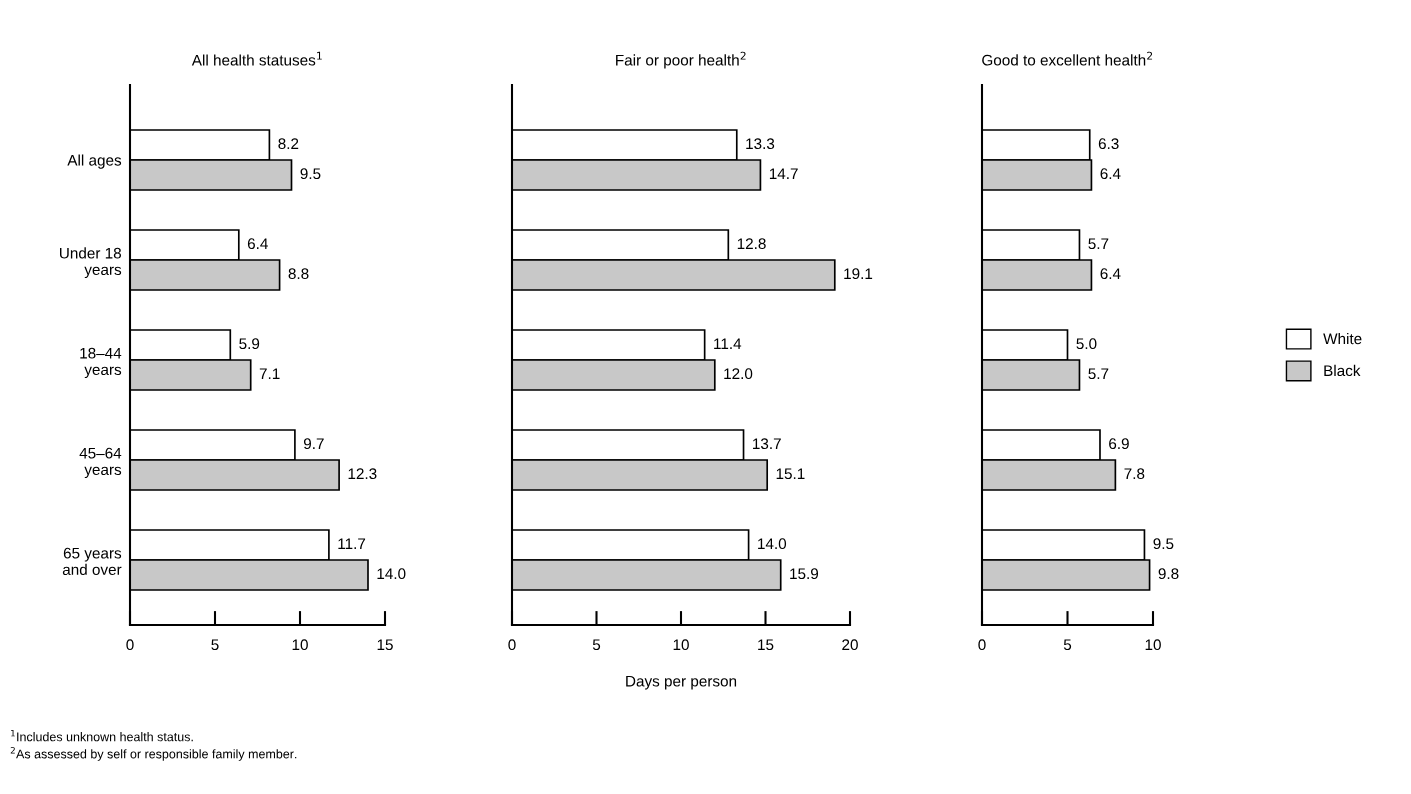  I want to click on data-label: 15.1, so click(790, 474).